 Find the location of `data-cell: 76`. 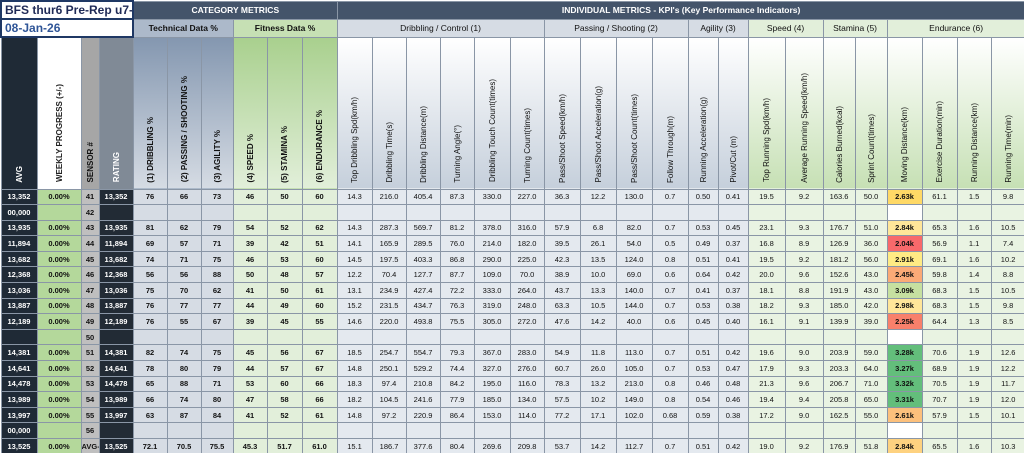

data-cell: 76 is located at coordinates (150, 197).